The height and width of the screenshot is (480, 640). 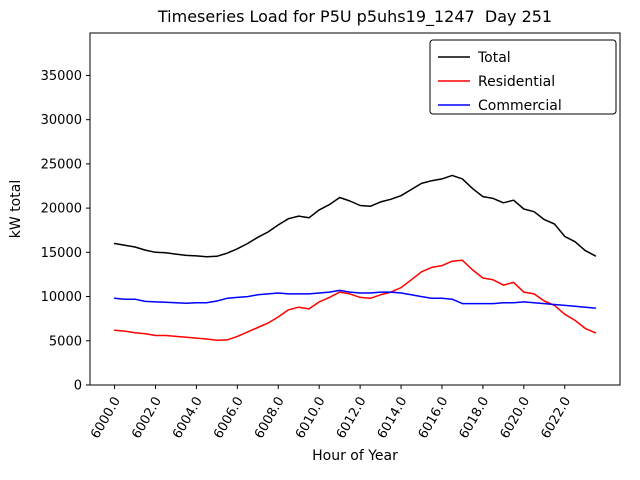 I want to click on legend-box, so click(x=523, y=77).